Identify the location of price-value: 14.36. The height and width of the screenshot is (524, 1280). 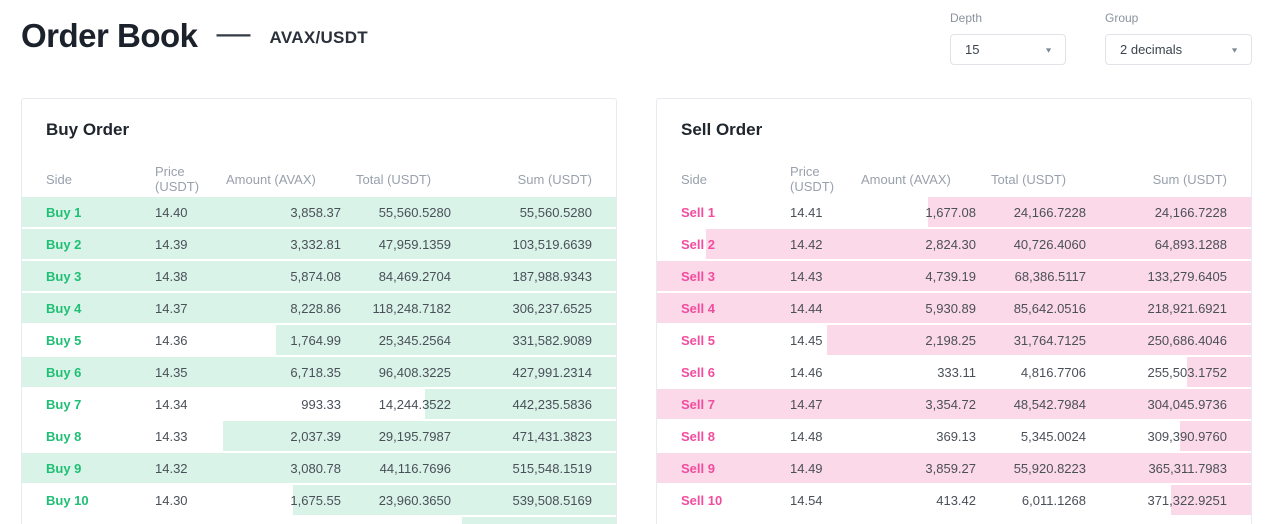
(171, 340).